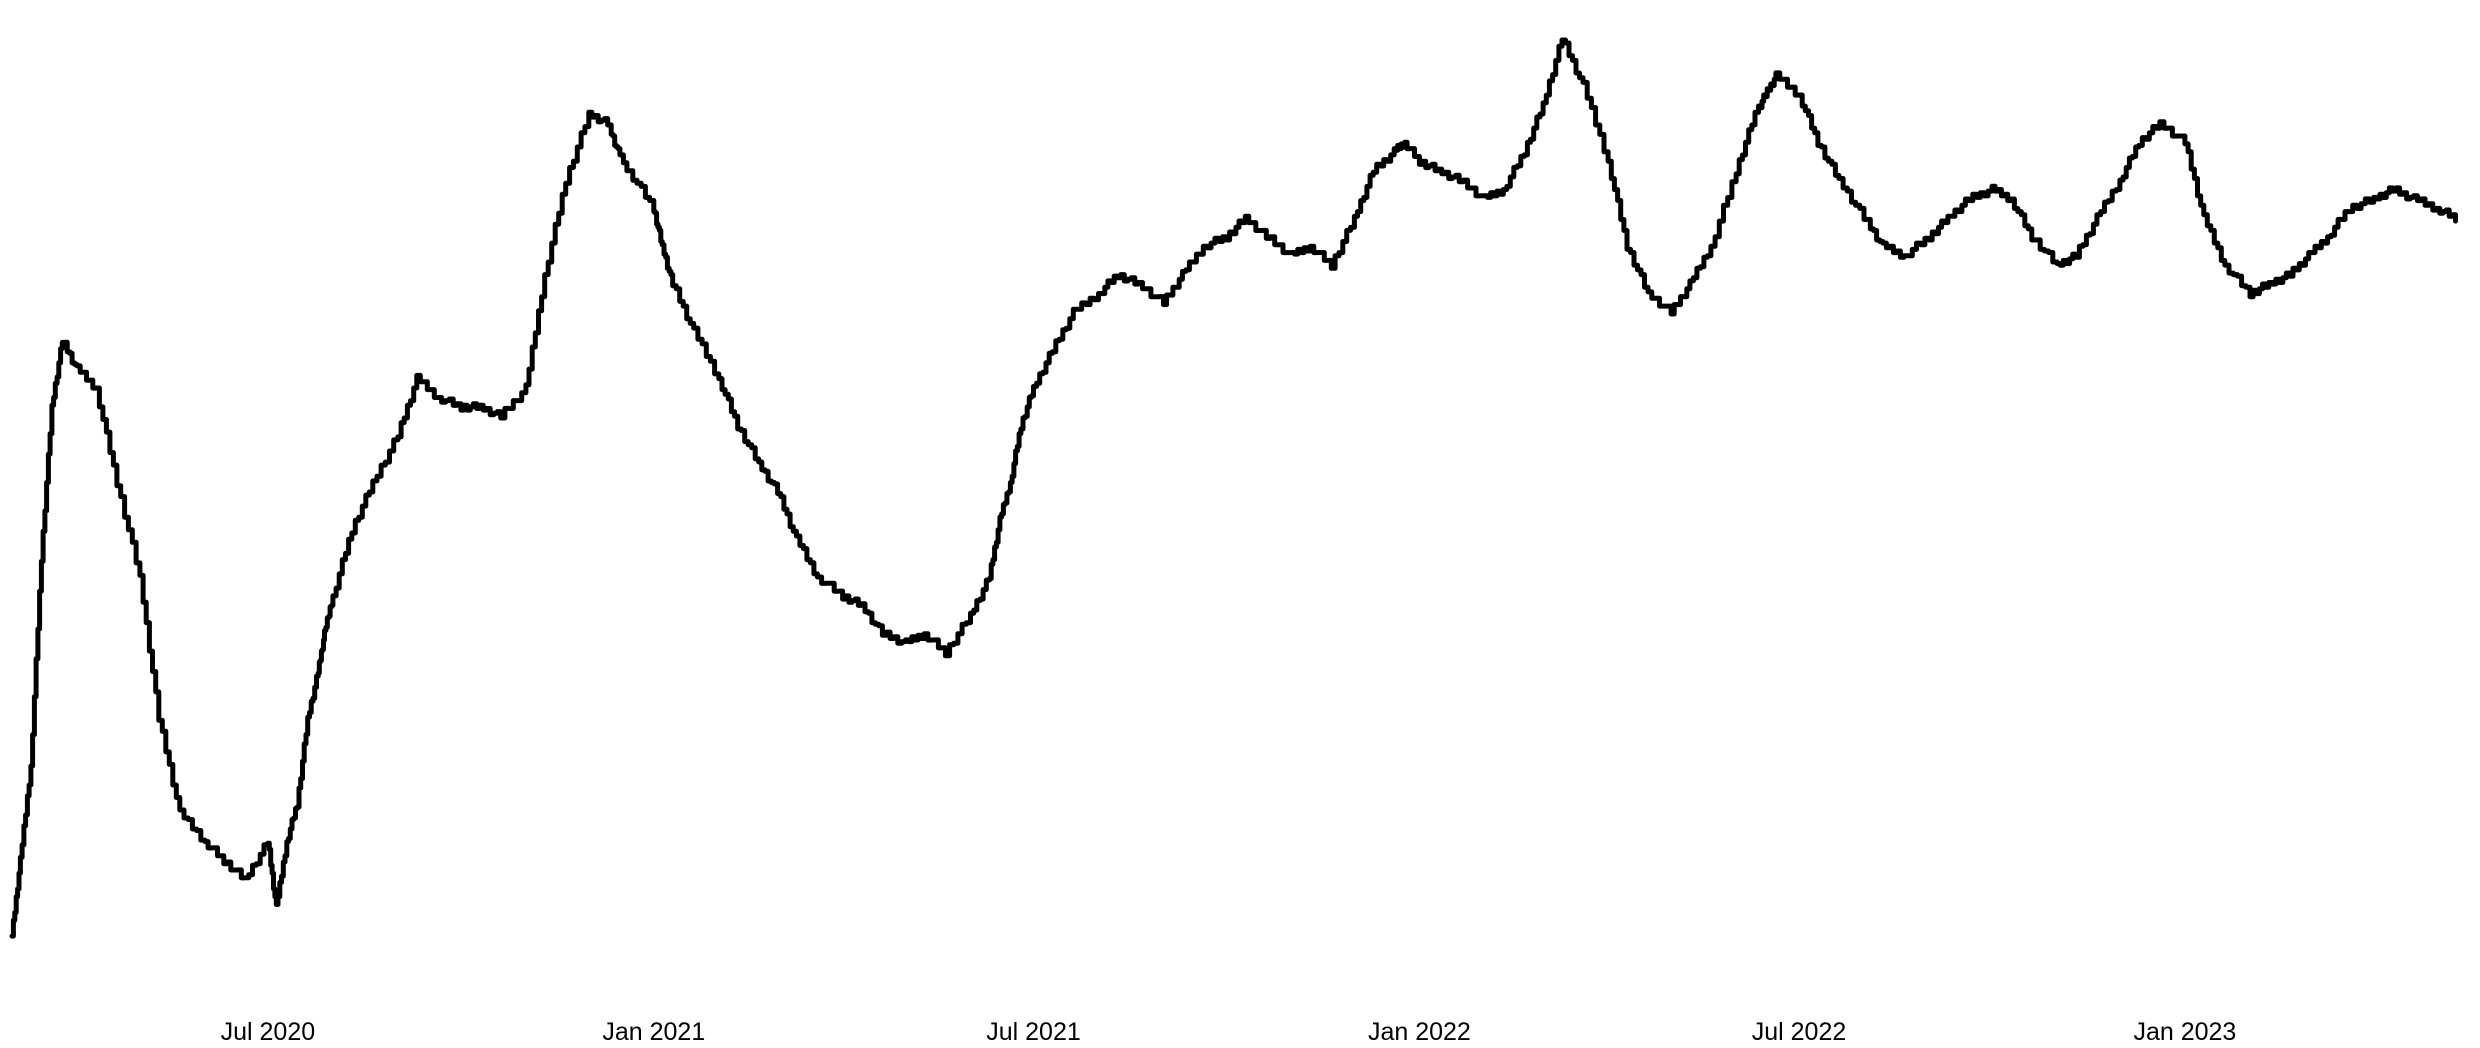  I want to click on x-tick-label: Jul 2020, so click(268, 1032).